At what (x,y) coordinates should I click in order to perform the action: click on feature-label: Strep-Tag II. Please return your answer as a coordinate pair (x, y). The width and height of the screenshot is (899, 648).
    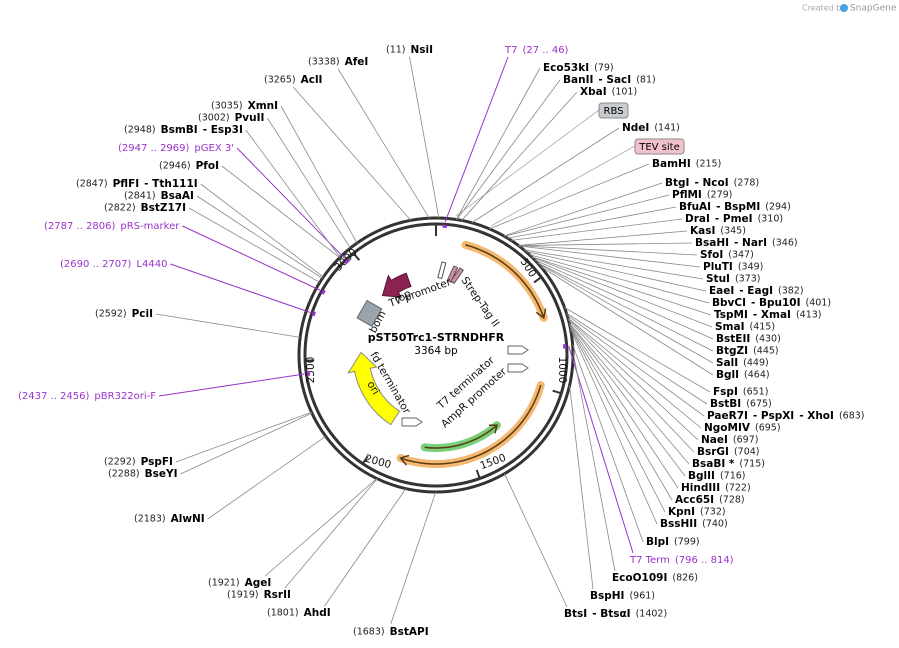
    Looking at the image, I should click on (479, 302).